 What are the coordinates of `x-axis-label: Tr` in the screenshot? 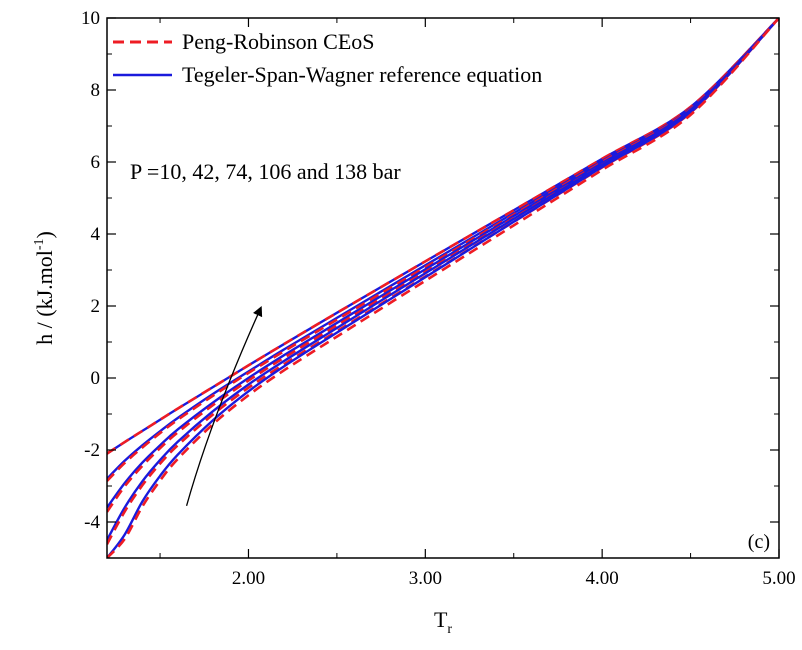 It's located at (443, 622).